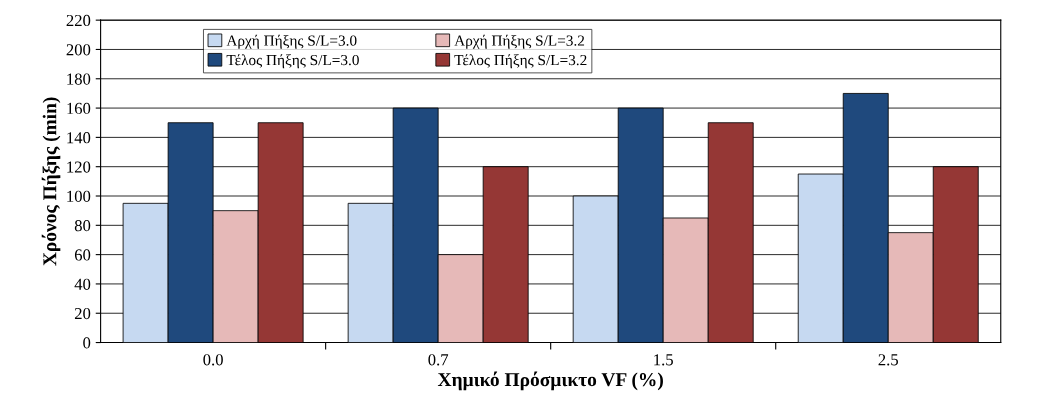  What do you see at coordinates (82, 226) in the screenshot?
I see `y-tick-label: 80` at bounding box center [82, 226].